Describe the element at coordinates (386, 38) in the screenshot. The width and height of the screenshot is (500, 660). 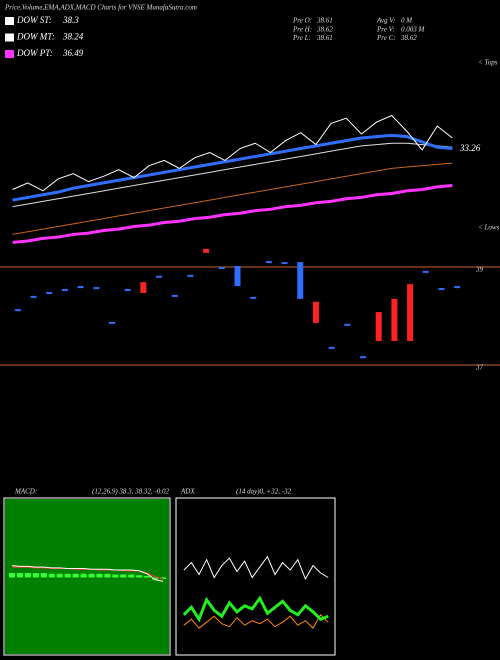
I see `info-label: Pre C:` at that location.